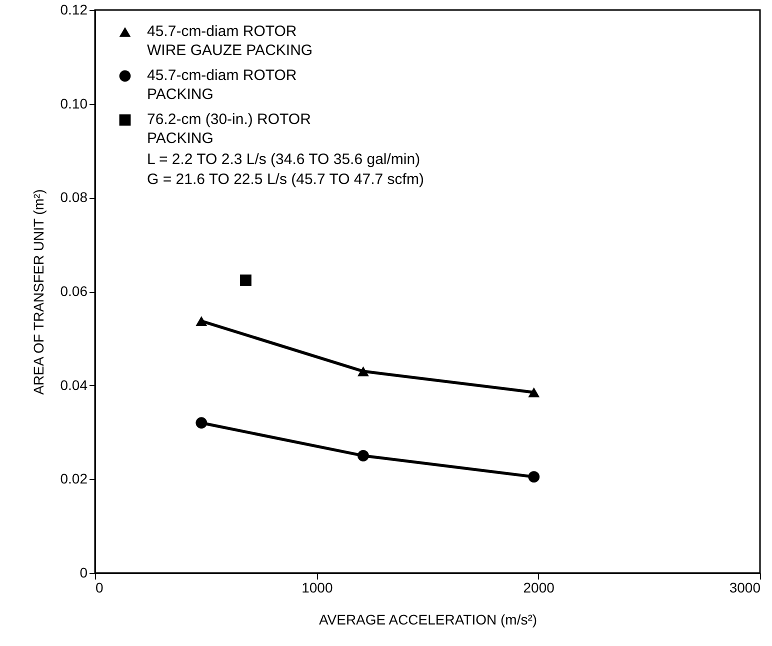 The height and width of the screenshot is (646, 772). Describe the element at coordinates (100, 588) in the screenshot. I see `x-tick-label: 0` at that location.